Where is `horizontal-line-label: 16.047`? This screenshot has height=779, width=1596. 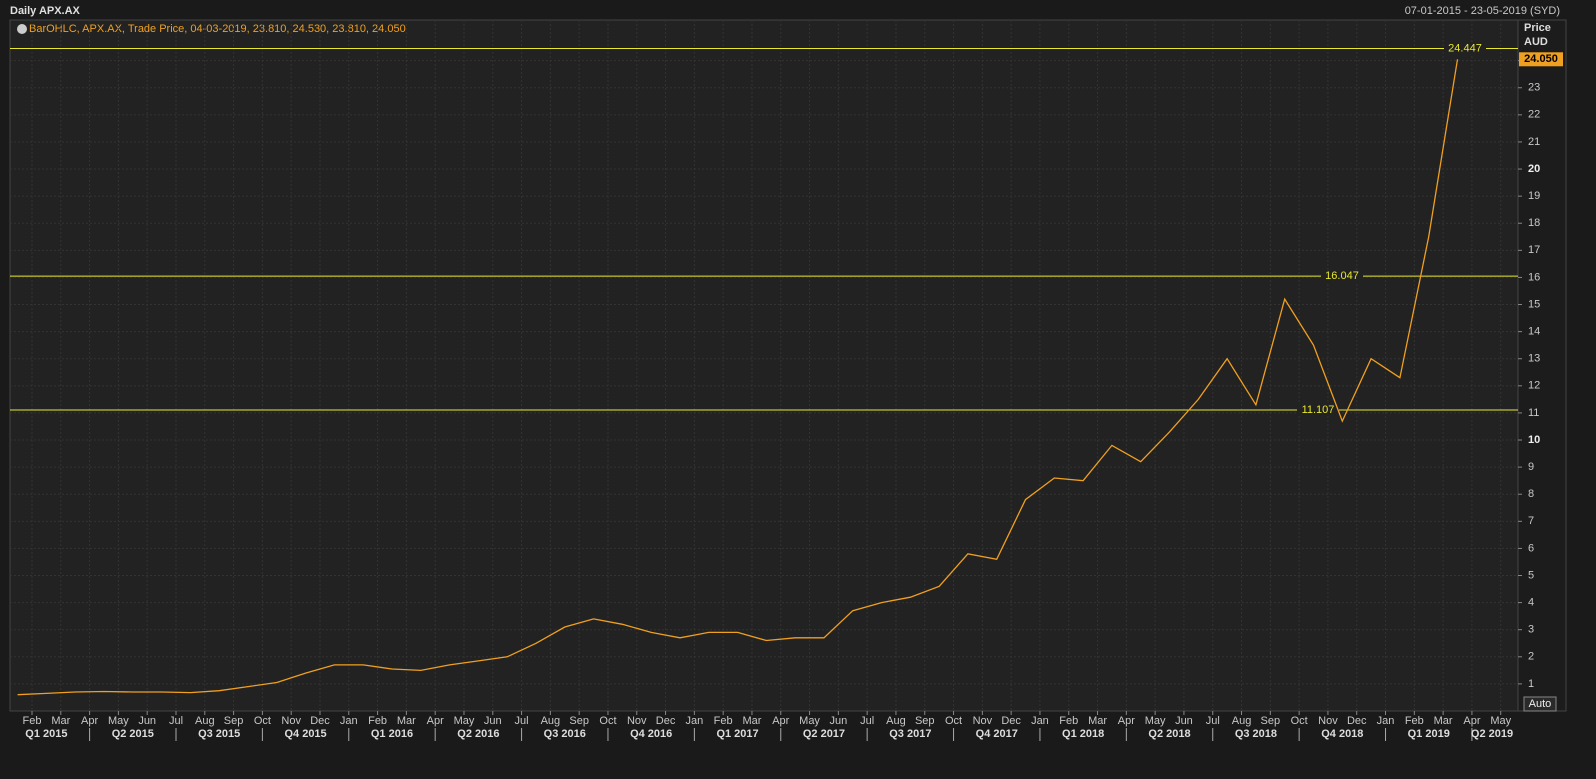
horizontal-line-label: 16.047 is located at coordinates (1342, 276).